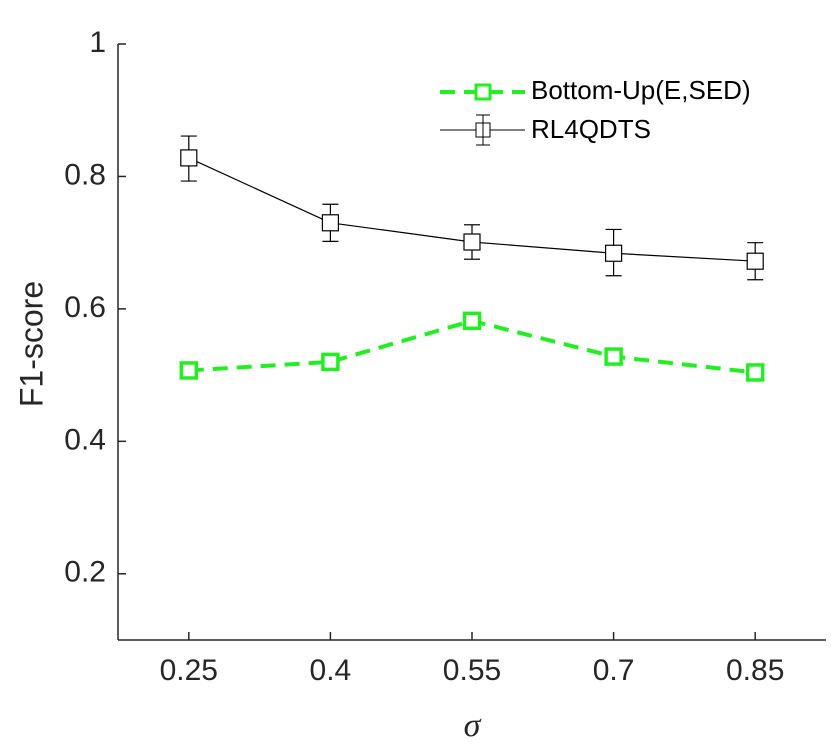  Describe the element at coordinates (614, 670) in the screenshot. I see `x-tick-label: 0.7` at that location.